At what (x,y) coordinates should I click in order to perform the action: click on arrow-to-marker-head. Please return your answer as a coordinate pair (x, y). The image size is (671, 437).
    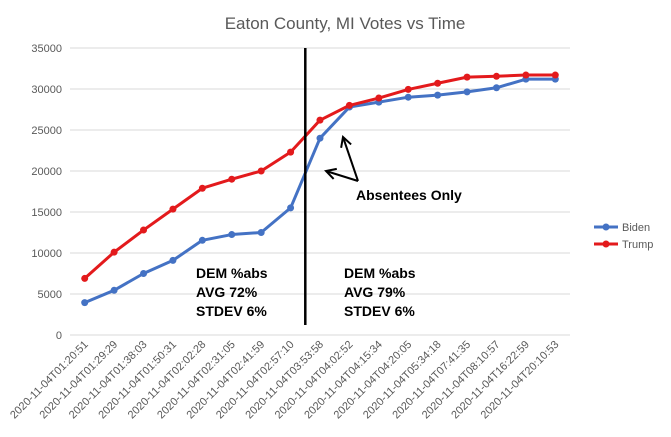
    Looking at the image, I should click on (330, 173).